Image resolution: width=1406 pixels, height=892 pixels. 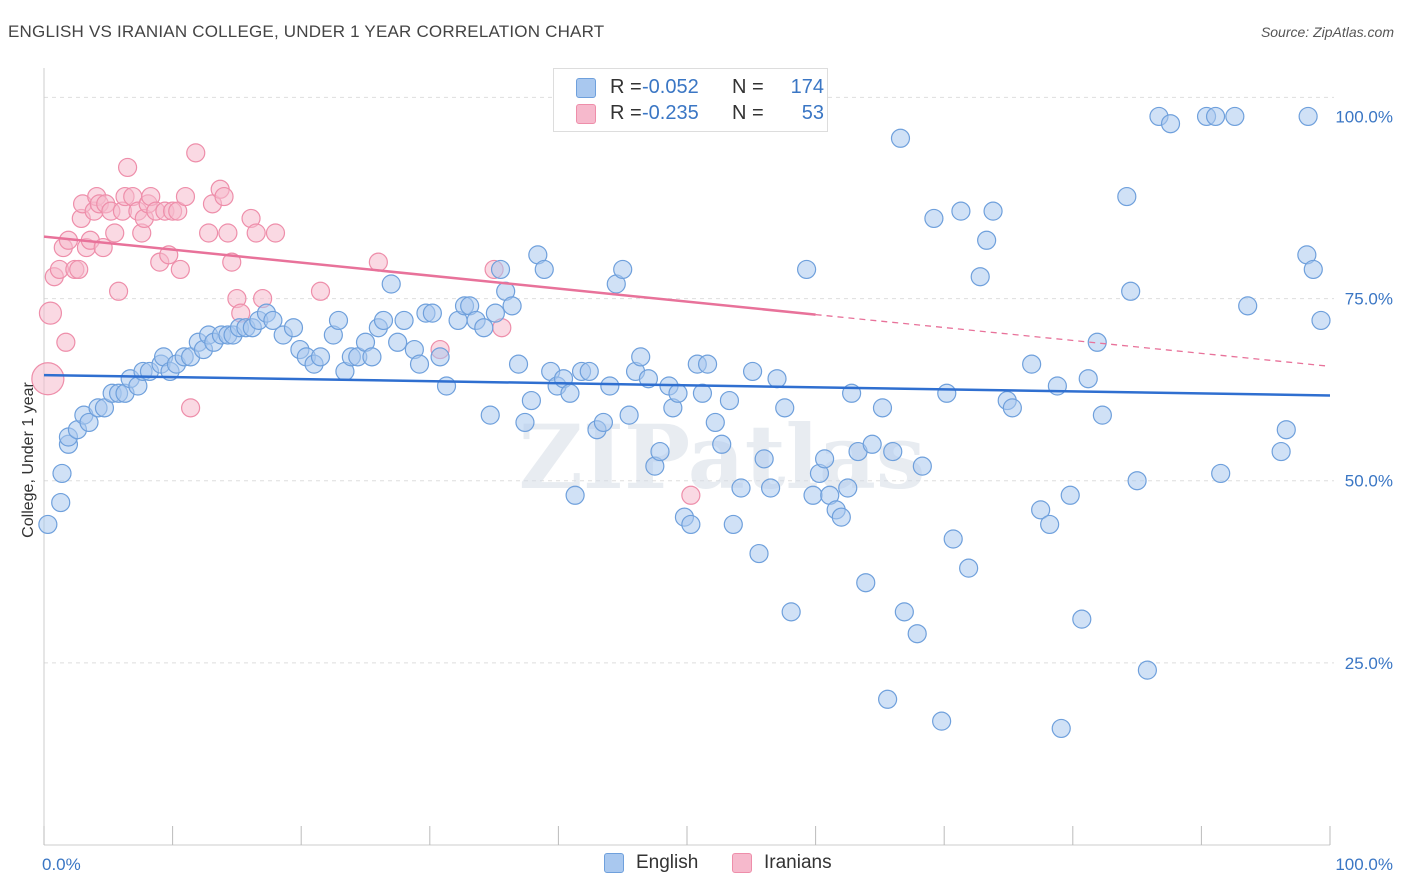 I want to click on n-label: N =, so click(x=748, y=113).